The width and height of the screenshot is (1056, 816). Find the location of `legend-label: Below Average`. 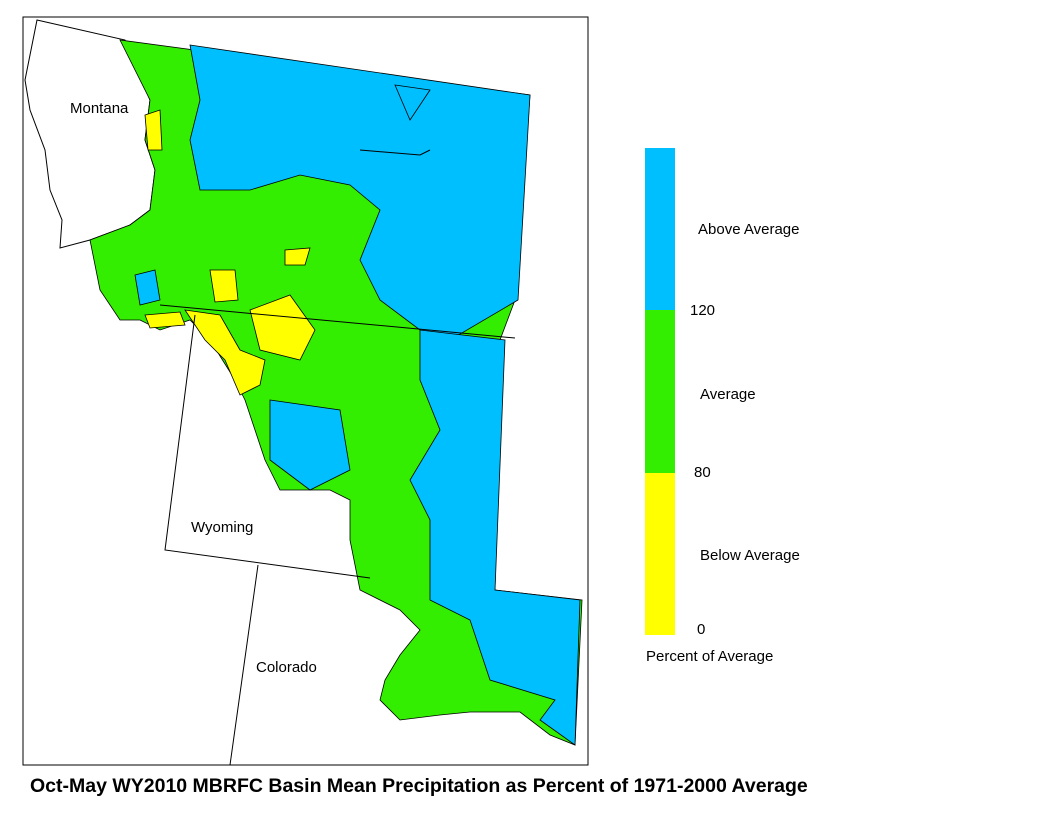

legend-label: Below Average is located at coordinates (750, 555).